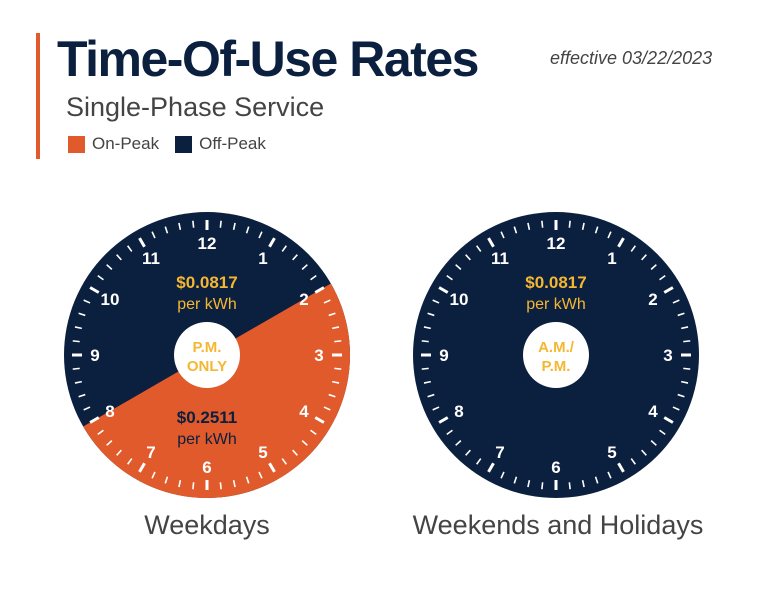 This screenshot has width=768, height=590. What do you see at coordinates (556, 304) in the screenshot?
I see `off-peak-unit: per kWh` at bounding box center [556, 304].